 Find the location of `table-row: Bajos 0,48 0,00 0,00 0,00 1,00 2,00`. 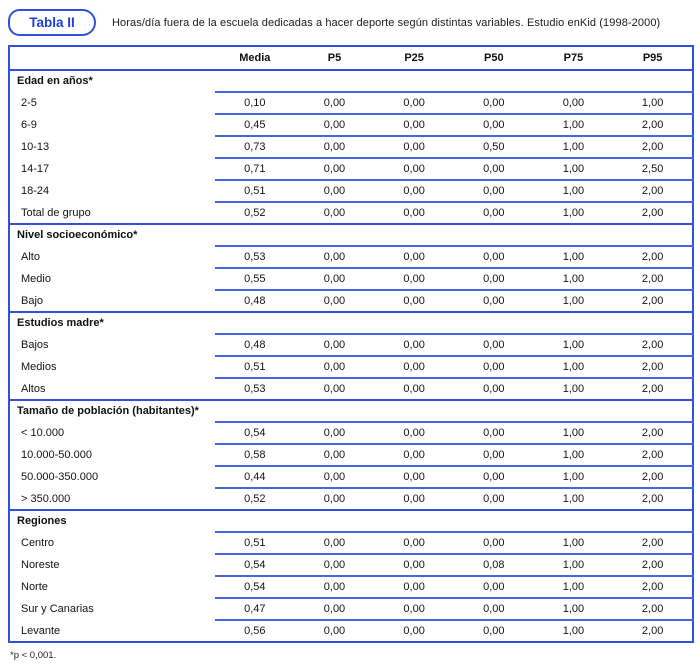

table-row: Bajos 0,48 0,00 0,00 0,00 1,00 2,00 is located at coordinates (351, 344).